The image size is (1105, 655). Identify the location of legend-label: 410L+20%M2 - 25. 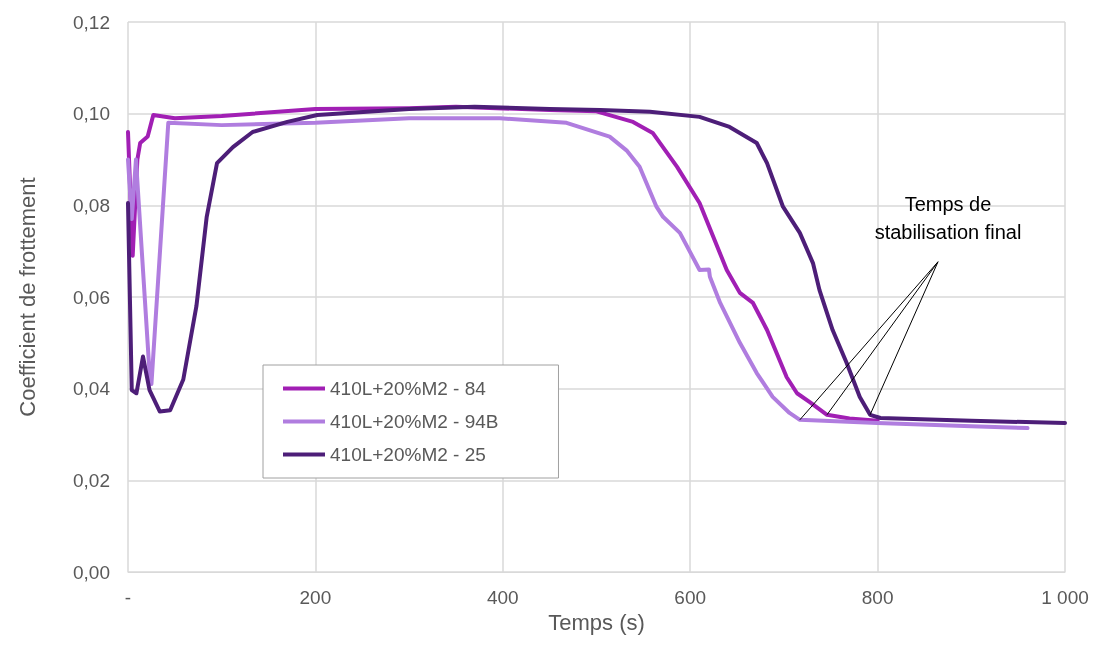
(408, 454).